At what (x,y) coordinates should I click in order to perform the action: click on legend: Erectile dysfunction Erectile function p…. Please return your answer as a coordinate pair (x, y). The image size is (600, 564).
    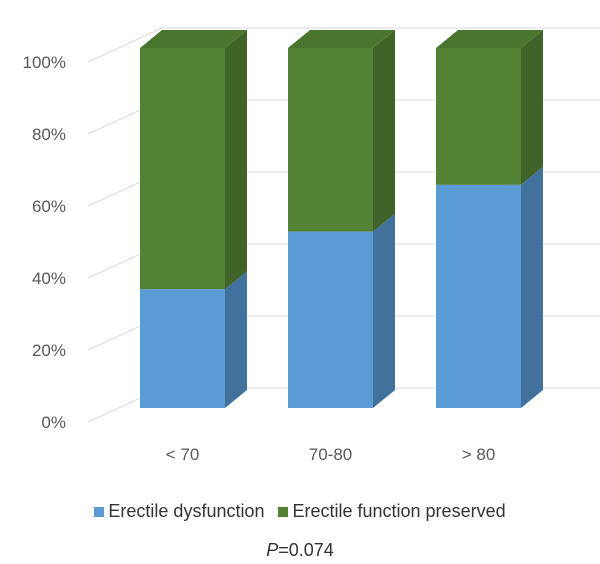
    Looking at the image, I should click on (300, 511).